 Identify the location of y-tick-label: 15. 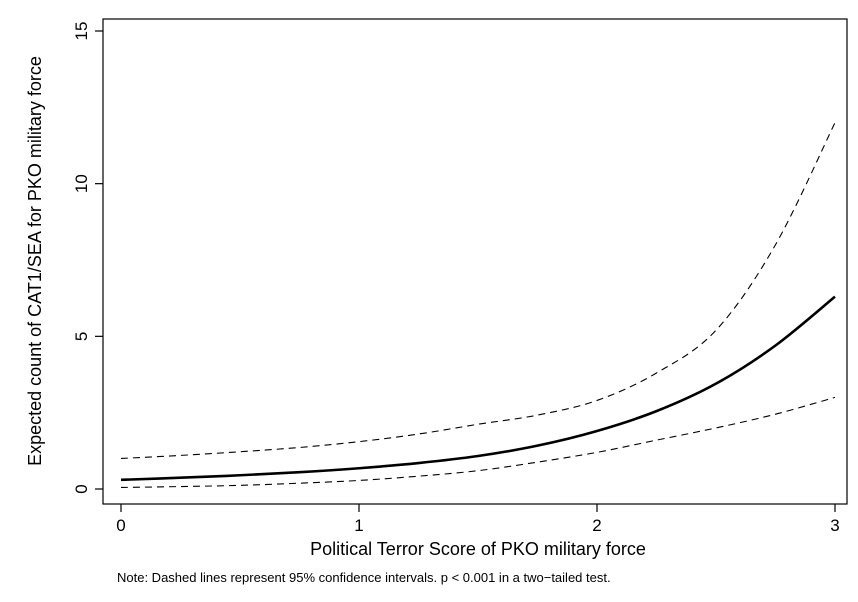
(81, 31).